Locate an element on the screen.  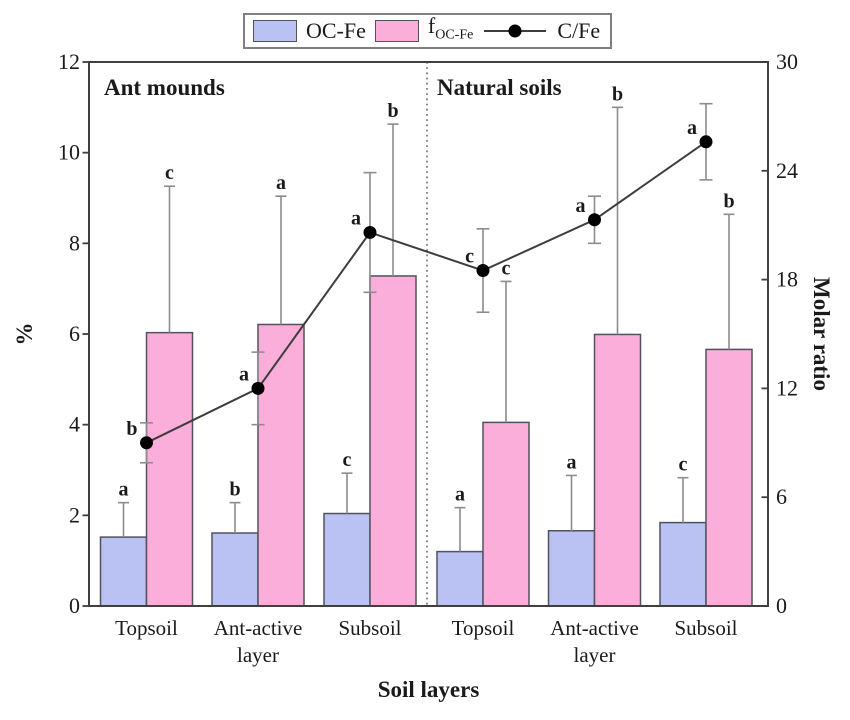
sig-letter-bar-0-2: c is located at coordinates (347, 460).